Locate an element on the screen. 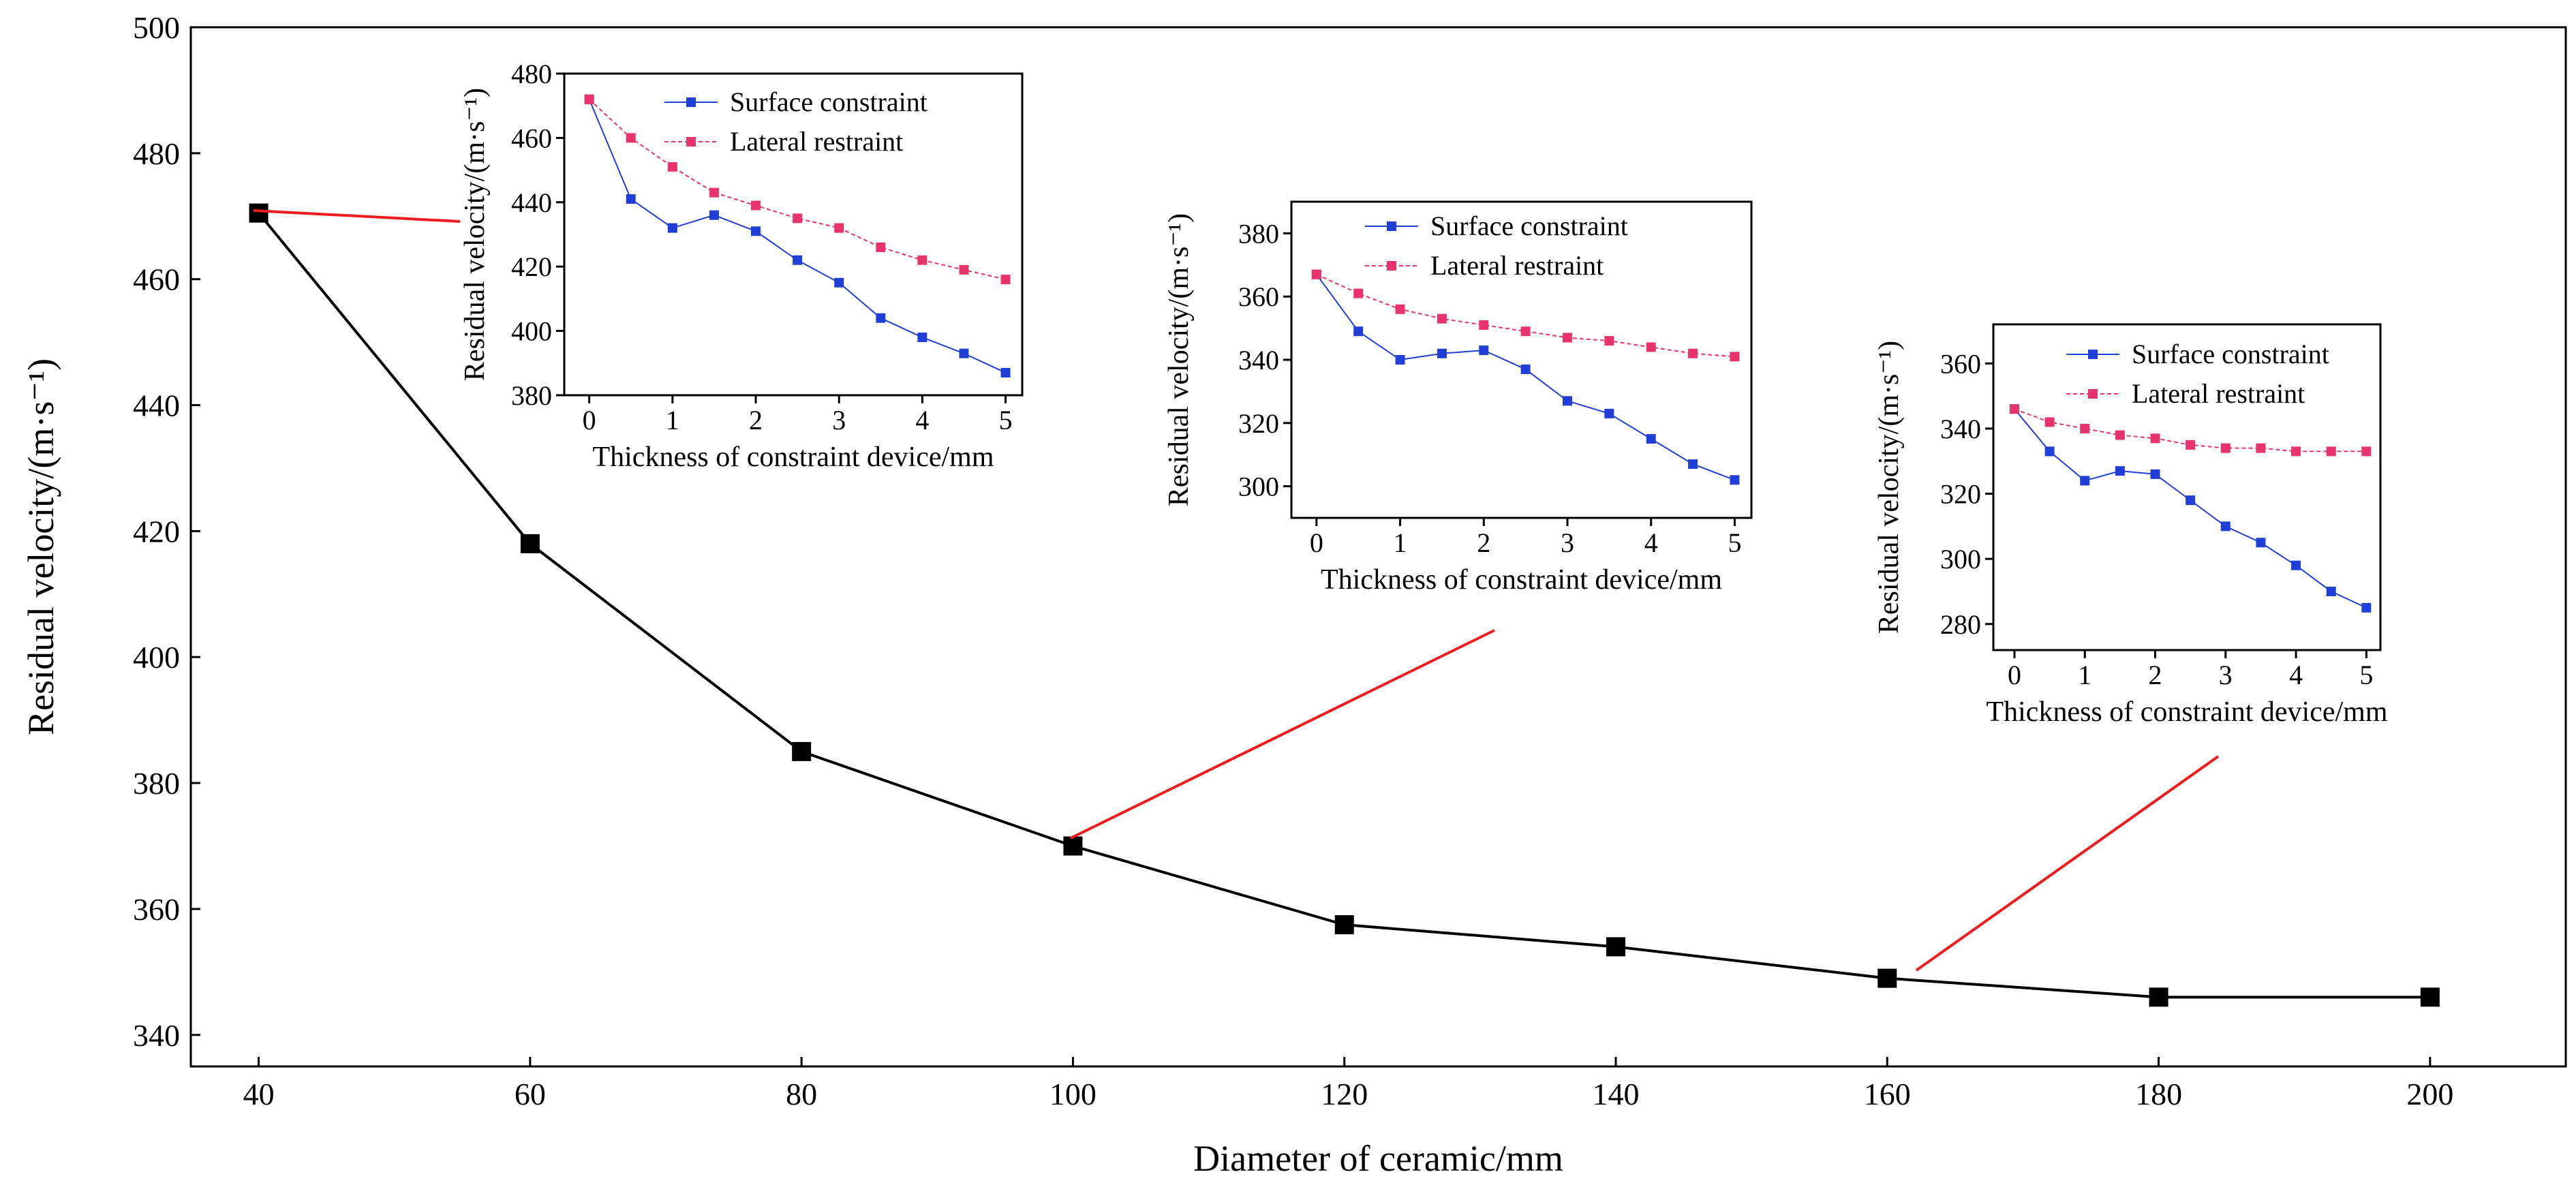  inset-x-tick-label: 4 is located at coordinates (2296, 675).